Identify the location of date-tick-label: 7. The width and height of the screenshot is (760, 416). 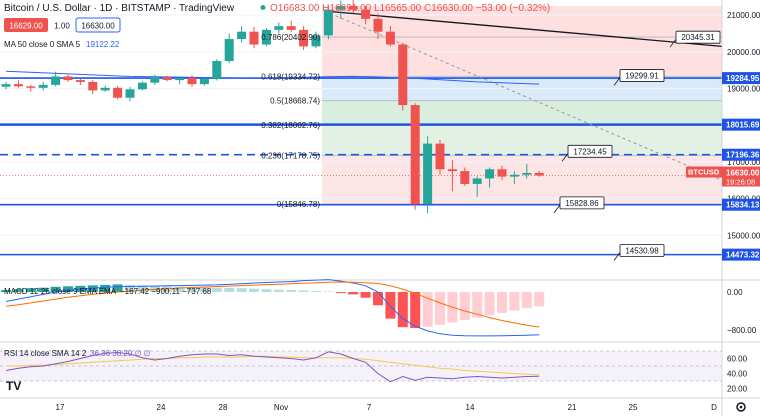
(369, 407).